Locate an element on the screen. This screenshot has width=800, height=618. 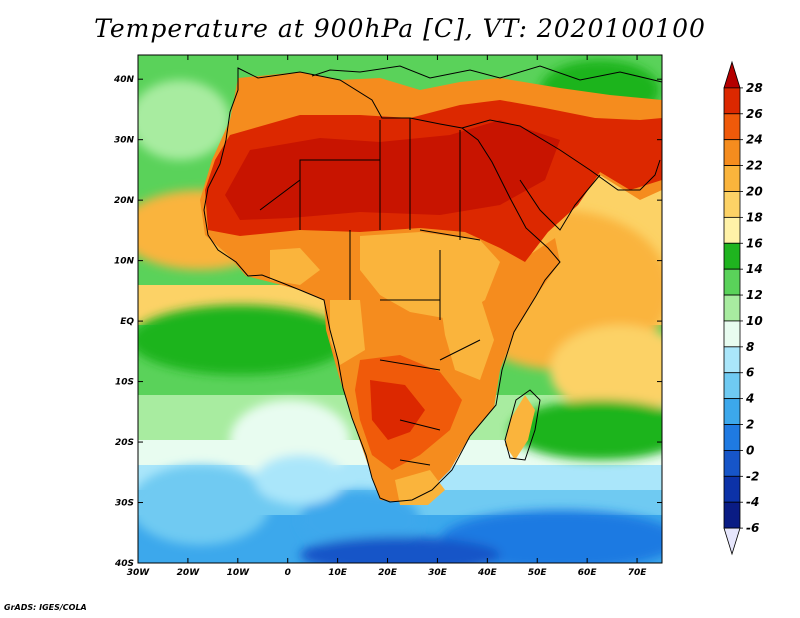
lon-label: 20W is located at coordinates (189, 573).